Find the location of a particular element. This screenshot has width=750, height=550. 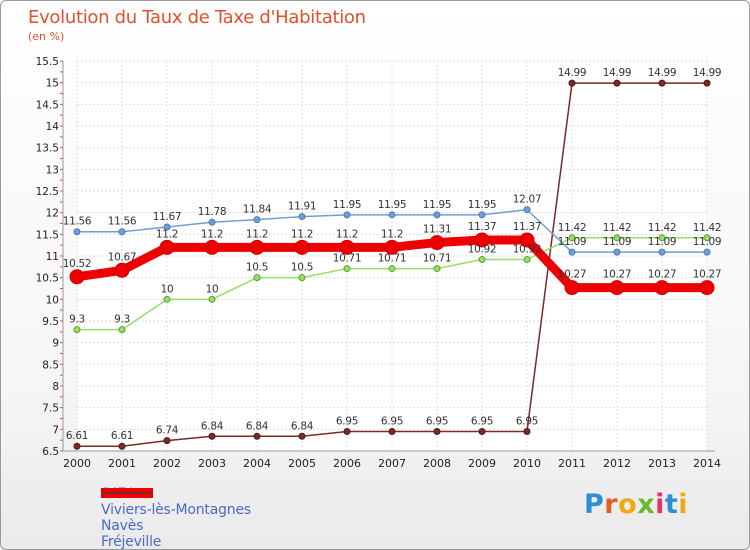

x-tick-label: 2008 is located at coordinates (437, 463).